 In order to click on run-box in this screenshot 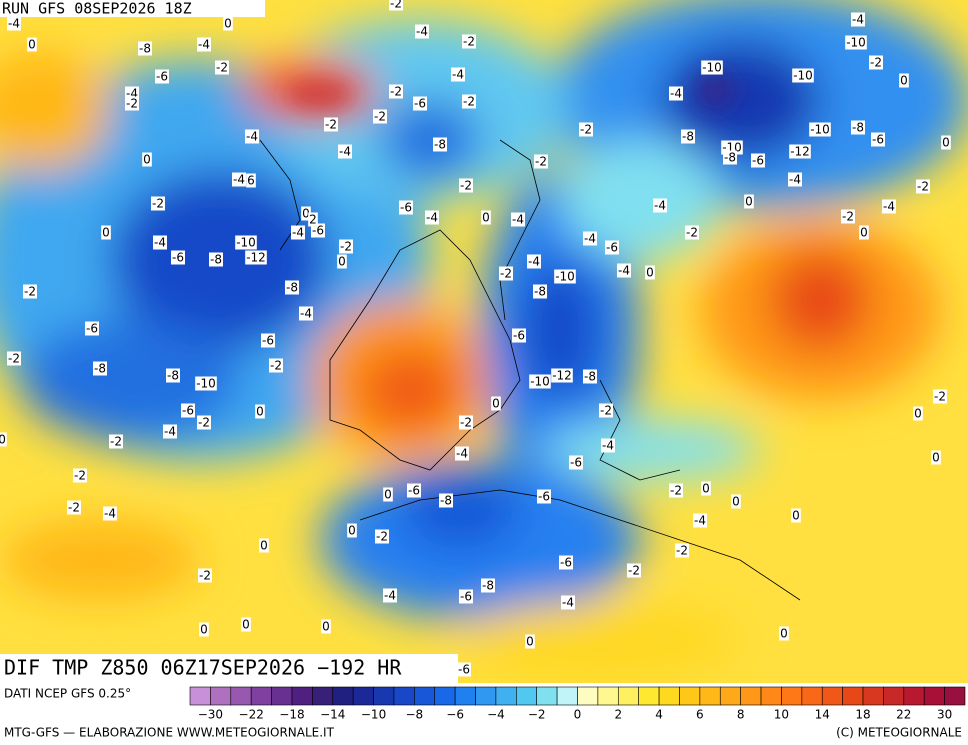, I will do `click(132, 8)`.